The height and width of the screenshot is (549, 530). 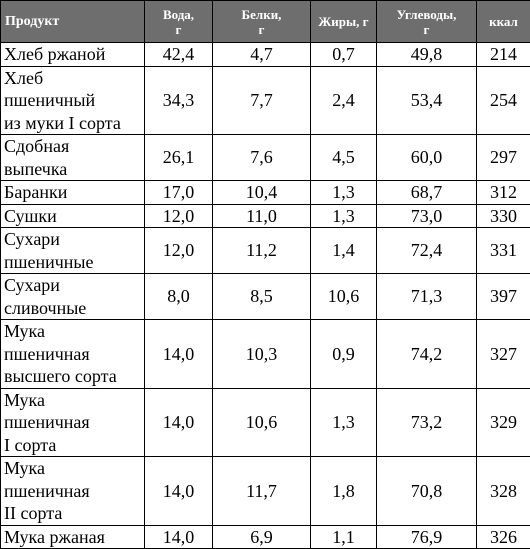 I want to click on cell-water: 17,0, so click(x=179, y=193).